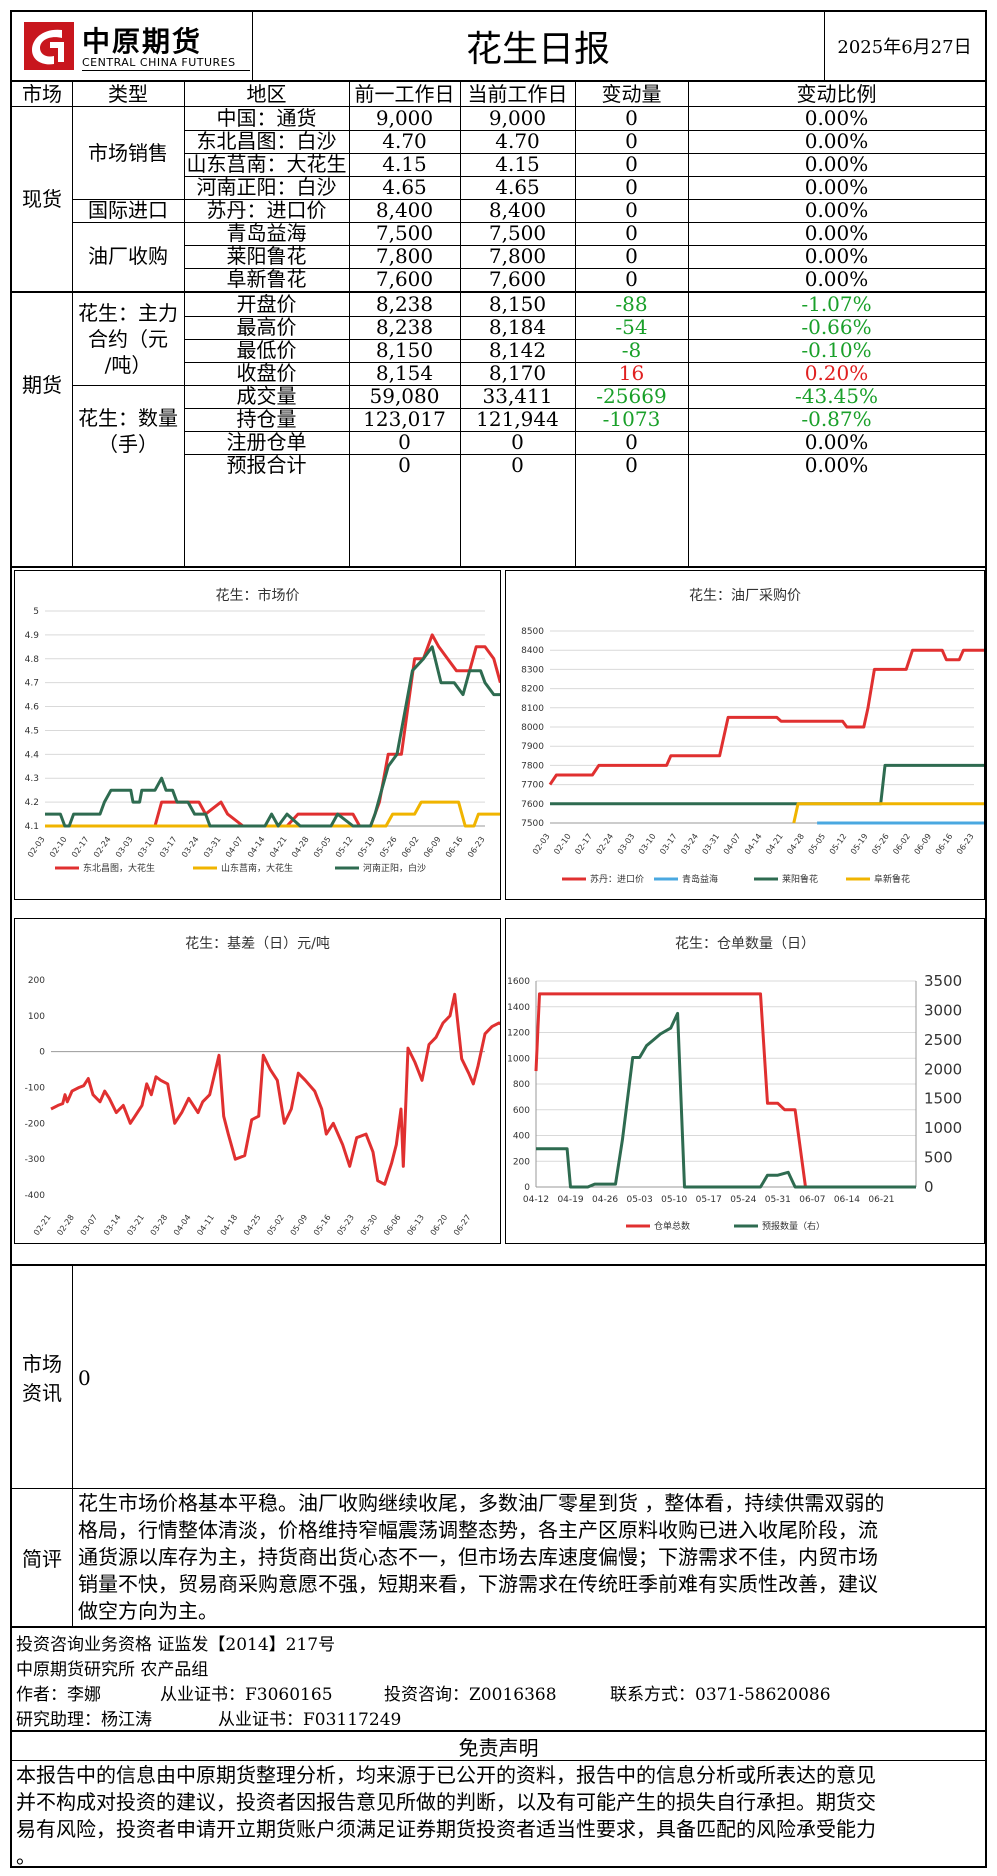  Describe the element at coordinates (394, 868) in the screenshot. I see `legend-label: 河南正阳，白沙` at that location.